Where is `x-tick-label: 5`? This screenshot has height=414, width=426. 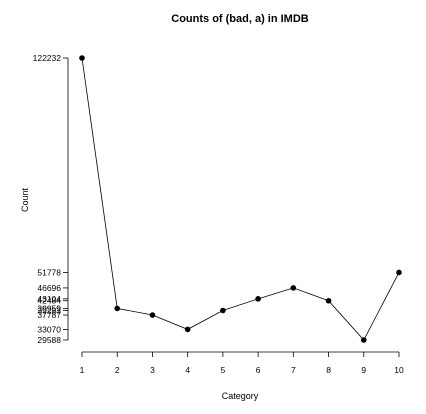
x-tick-label: 5 is located at coordinates (223, 370).